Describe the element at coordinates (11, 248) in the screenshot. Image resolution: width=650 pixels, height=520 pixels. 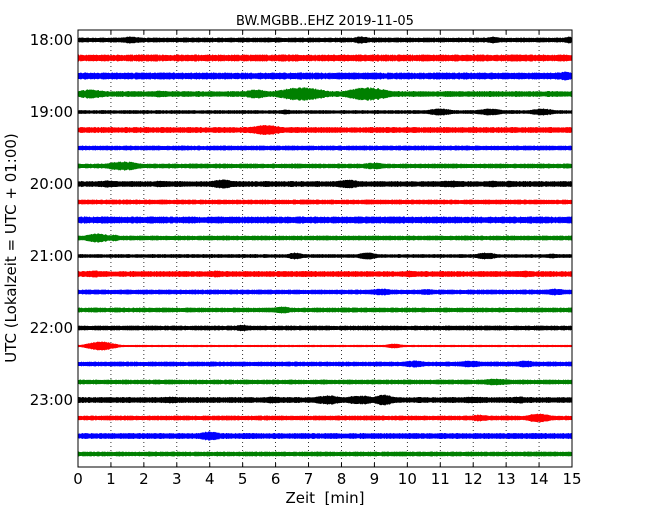
I see `y-axis-label: UTC (Lokalzeit = UTC + 01:00)` at that location.